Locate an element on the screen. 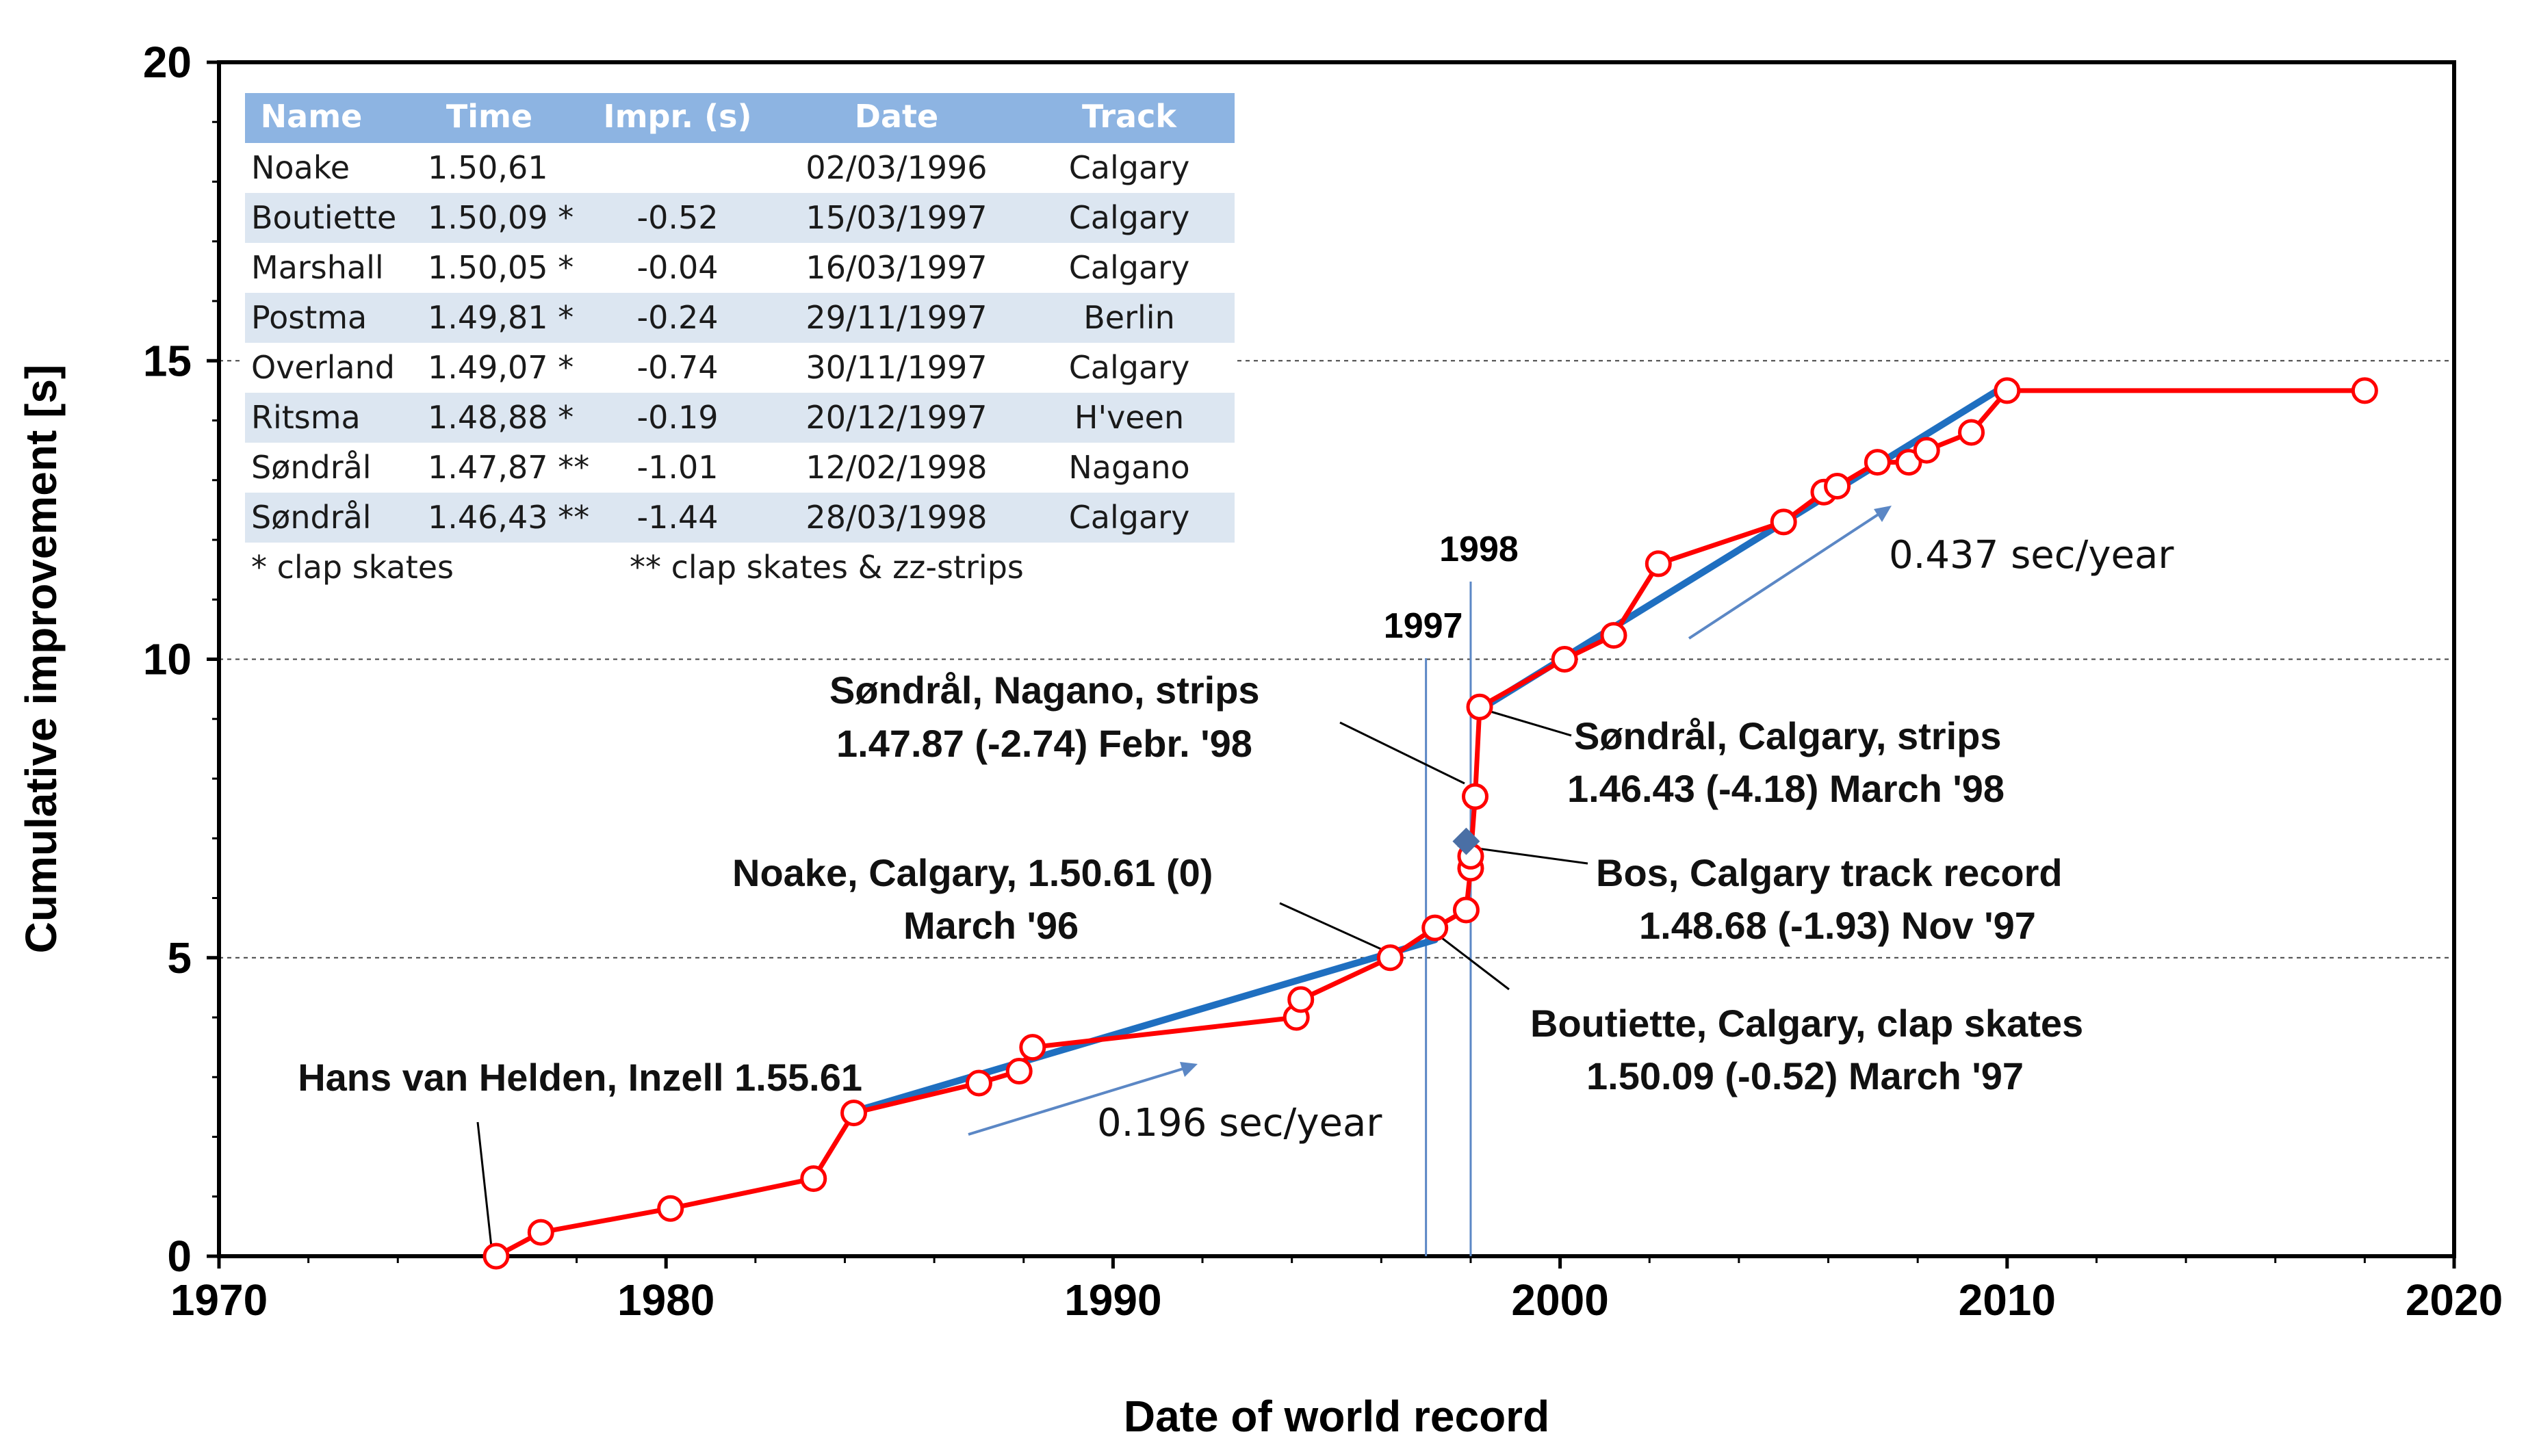  annotation-van-helden: Hans van Helden, Inzell 1.55.61 is located at coordinates (580, 1077).